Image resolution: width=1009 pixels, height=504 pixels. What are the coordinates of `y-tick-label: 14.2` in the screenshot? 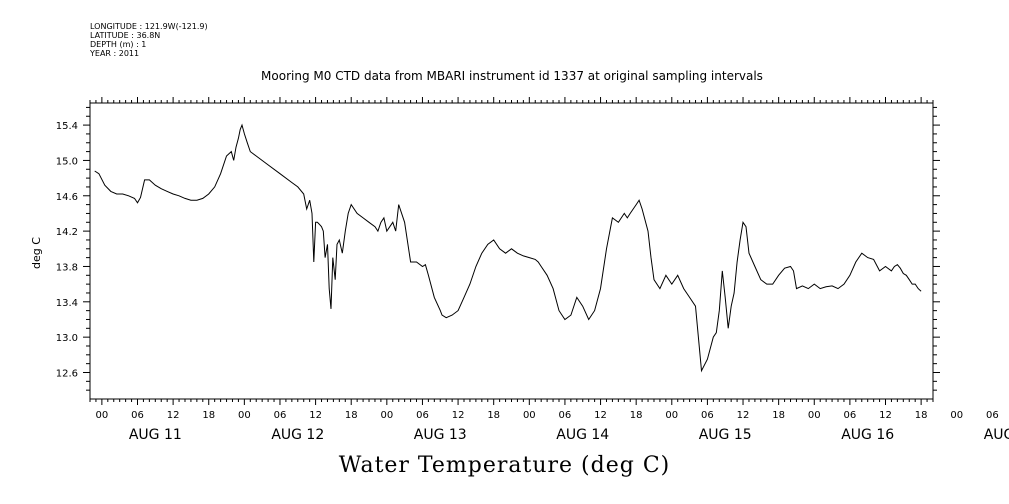 It's located at (67, 232).